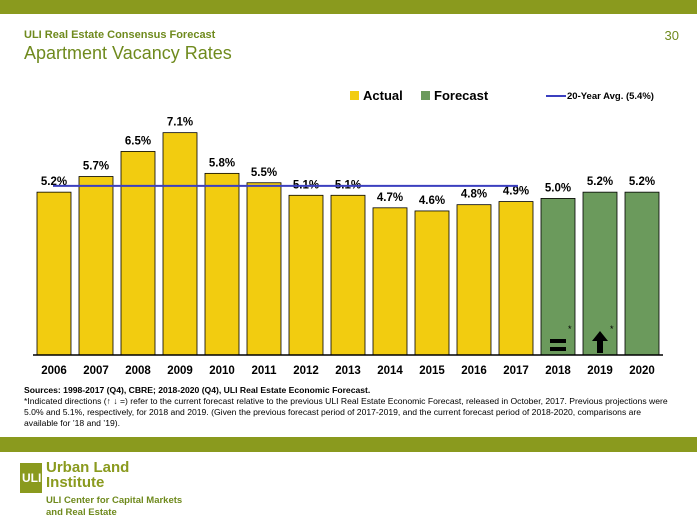 The width and height of the screenshot is (697, 526). Describe the element at coordinates (180, 123) in the screenshot. I see `data-label-2009: 7.1%` at that location.